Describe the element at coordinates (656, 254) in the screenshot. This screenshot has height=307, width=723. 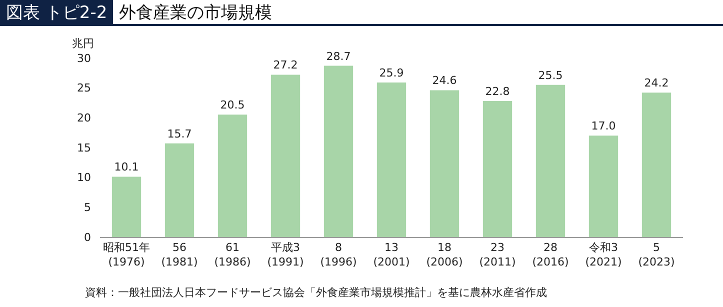
I see `x-tick-label: 5 (2023)` at that location.